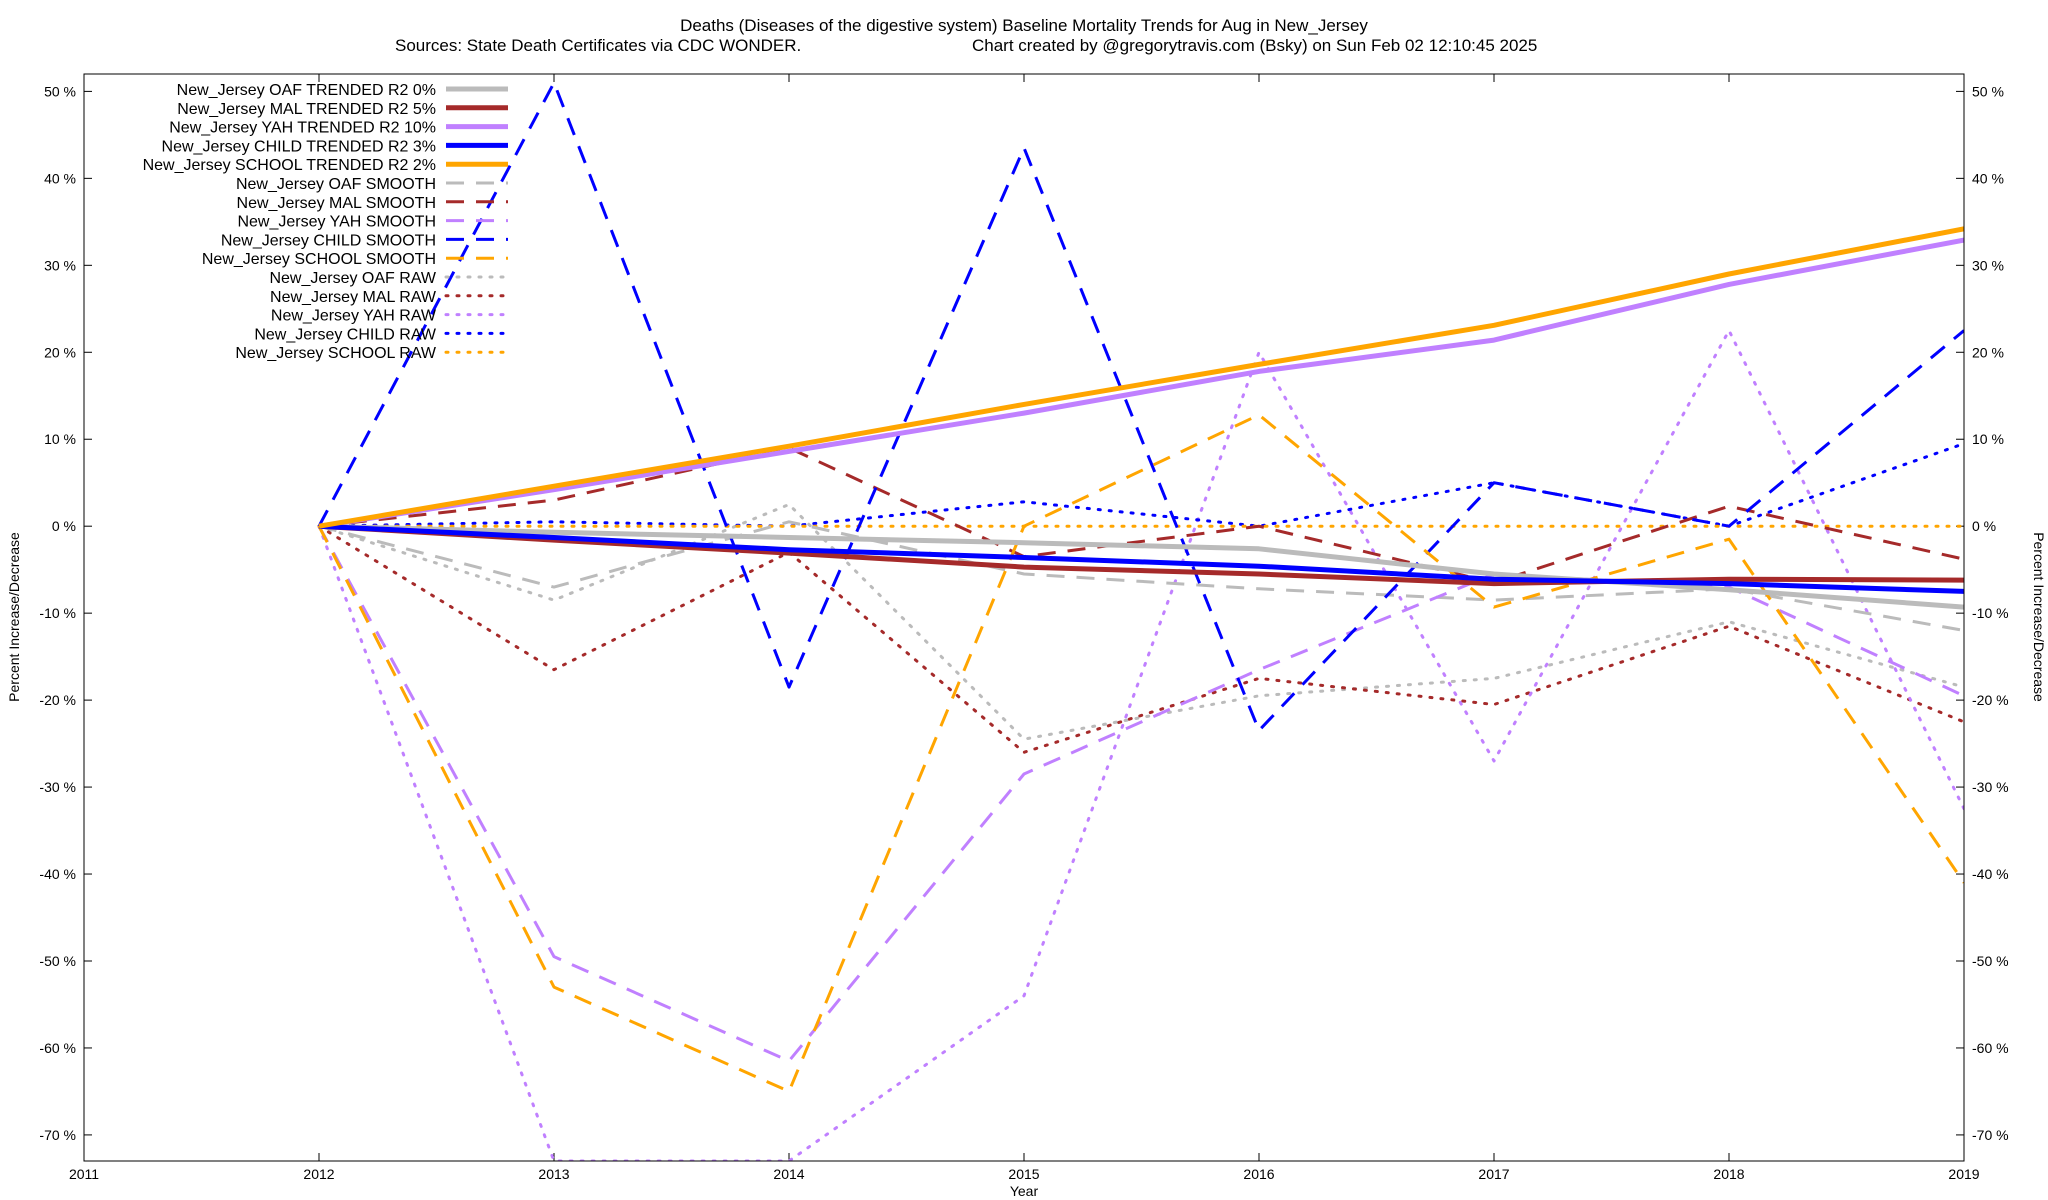 The image size is (2048, 1200). Describe the element at coordinates (57, 700) in the screenshot. I see `y-tick-label-left: -20 %` at that location.